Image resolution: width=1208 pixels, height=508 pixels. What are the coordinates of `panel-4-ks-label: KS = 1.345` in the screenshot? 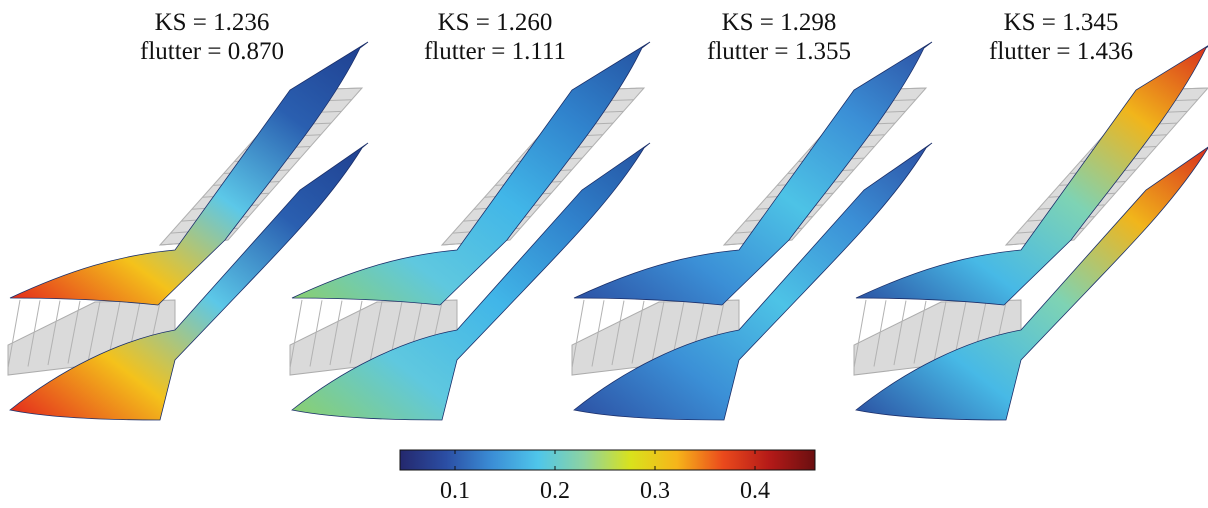 It's located at (1061, 22).